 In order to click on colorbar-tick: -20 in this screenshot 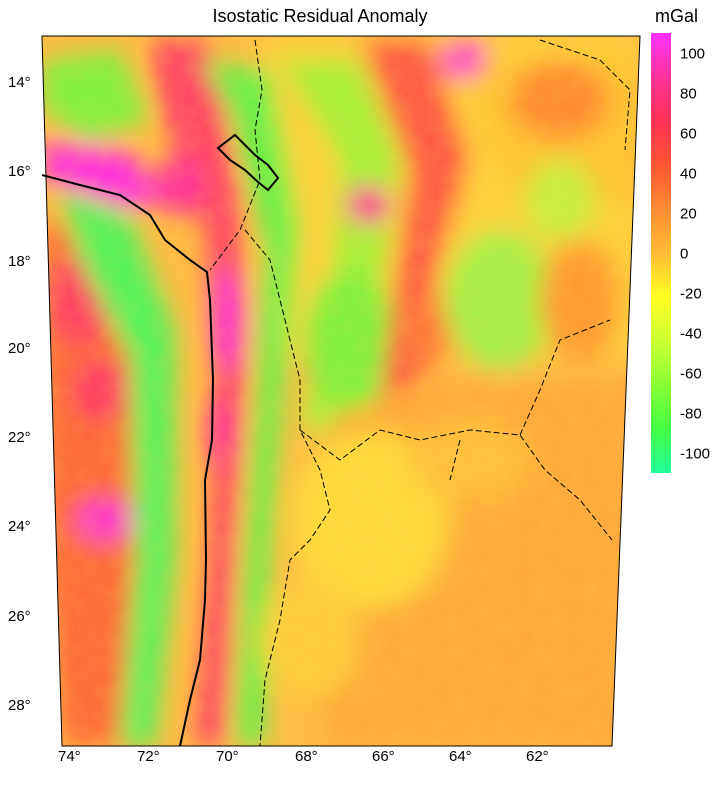, I will do `click(691, 294)`.